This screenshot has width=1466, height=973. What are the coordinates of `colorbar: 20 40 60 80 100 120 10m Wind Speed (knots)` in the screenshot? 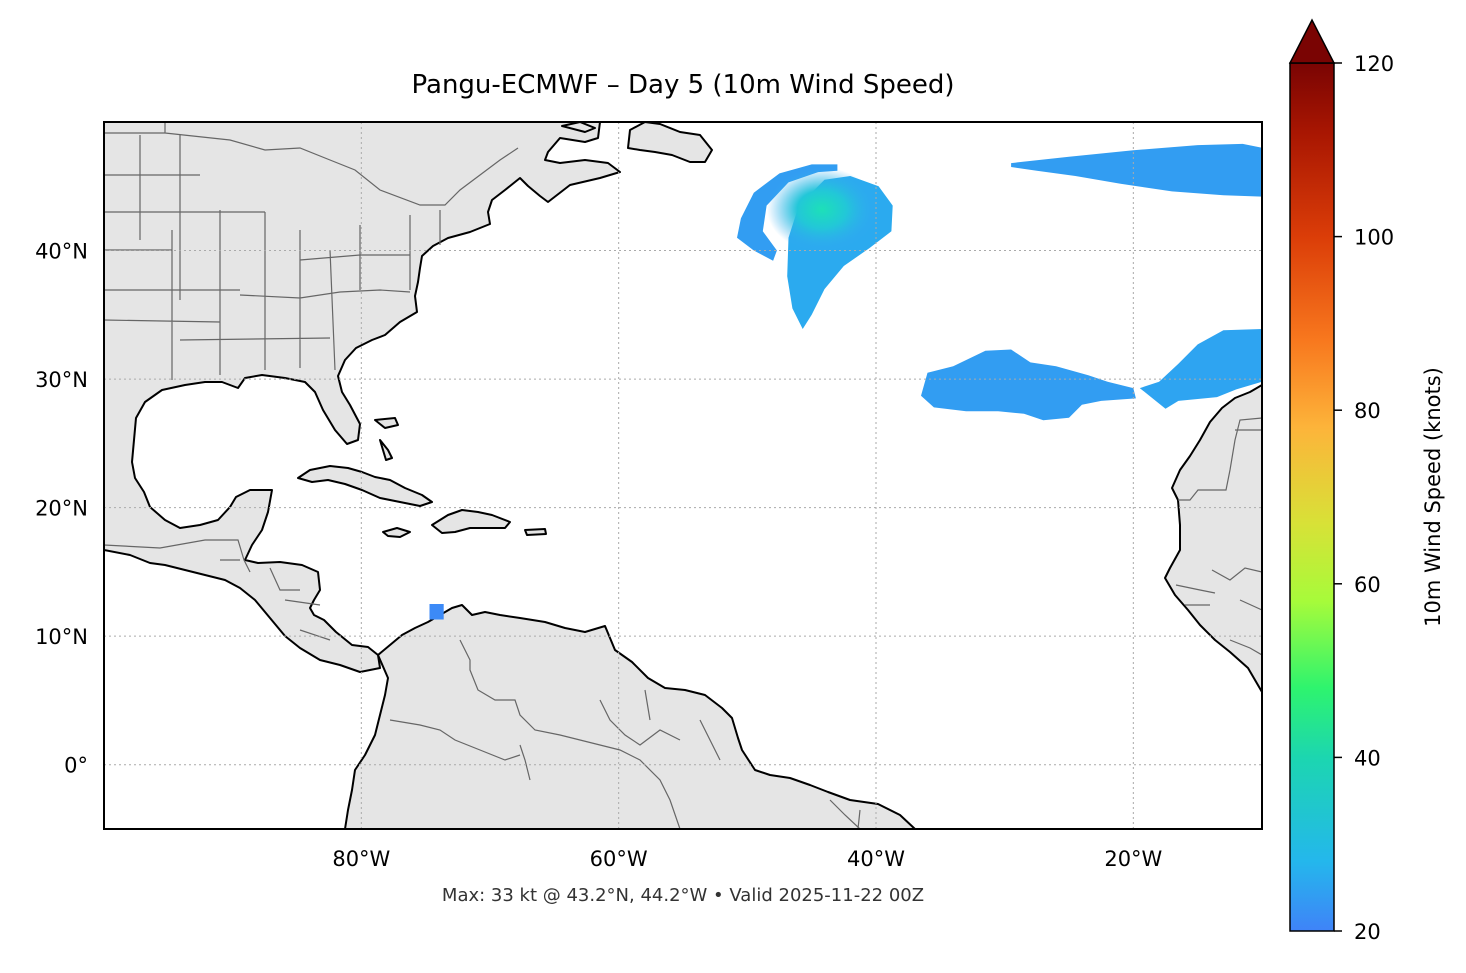 It's located at (1366, 481).